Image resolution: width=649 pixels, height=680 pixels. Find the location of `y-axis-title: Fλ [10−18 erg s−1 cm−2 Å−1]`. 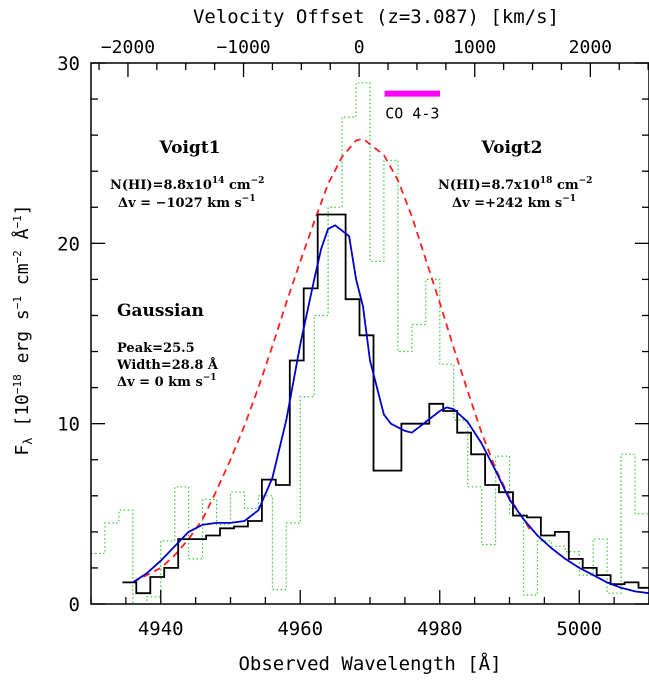

y-axis-title: Fλ [10−18 erg s−1 cm−2 Å−1] is located at coordinates (23, 329).